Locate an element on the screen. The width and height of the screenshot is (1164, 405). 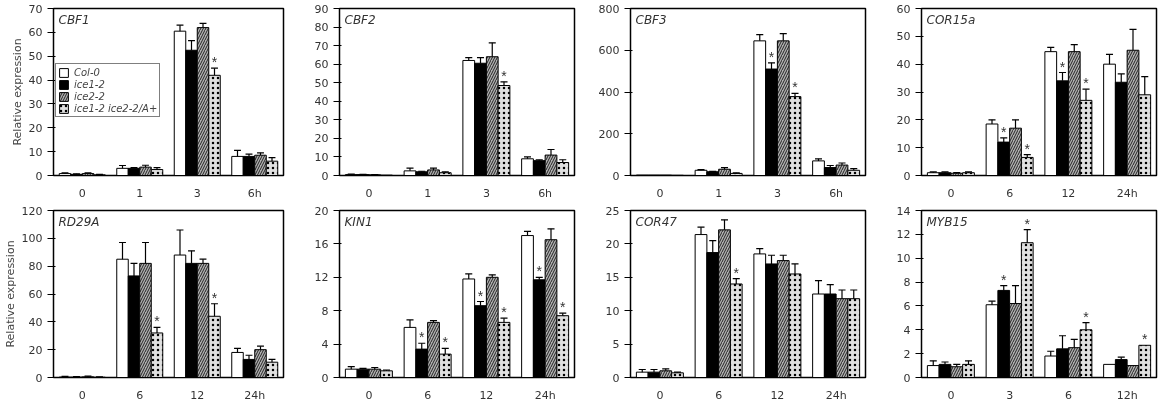
legend-label: Col-0 is located at coordinates (87, 72).